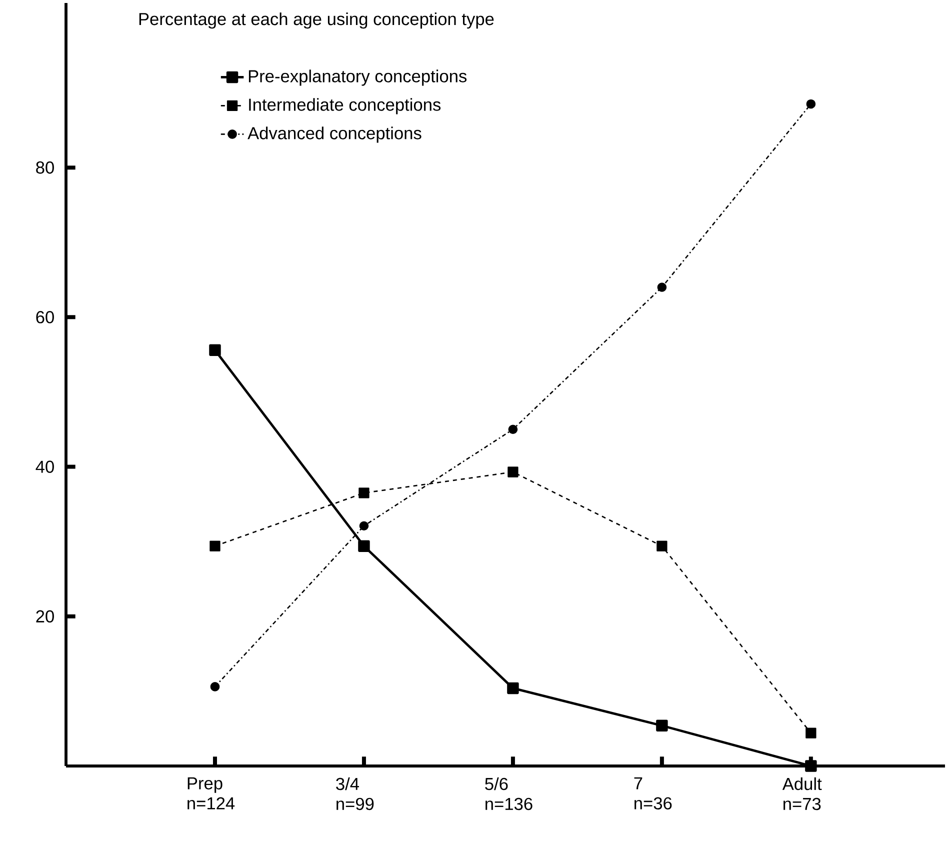  Describe the element at coordinates (45, 616) in the screenshot. I see `y-tick-label: 20` at that location.